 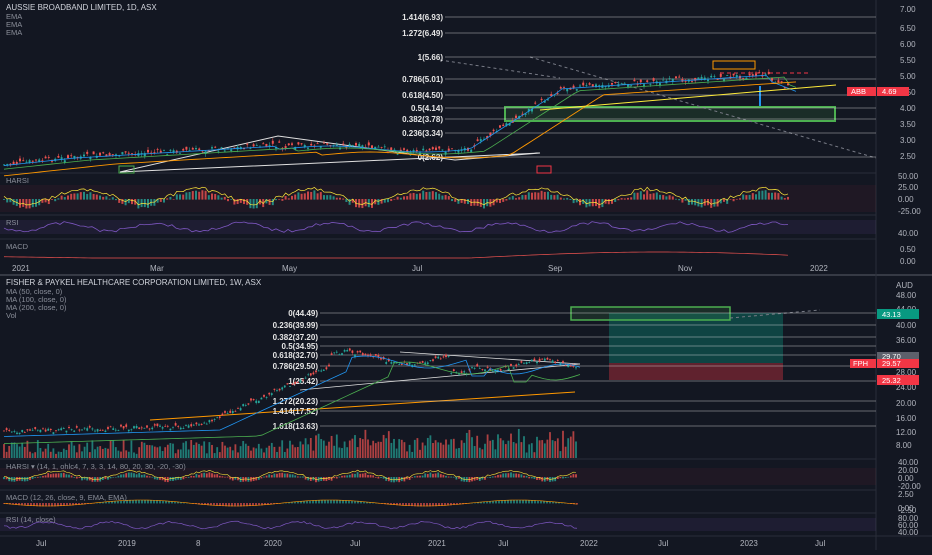 I want to click on fph-fib-label: 0(44.49), so click(x=303, y=313).